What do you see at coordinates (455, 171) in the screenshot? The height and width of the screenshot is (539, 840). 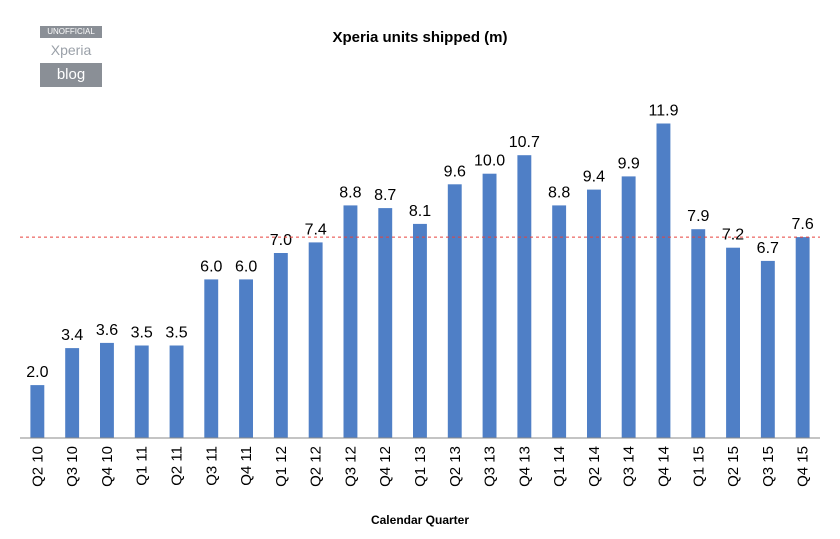 I see `data-label-12: 9.6` at bounding box center [455, 171].